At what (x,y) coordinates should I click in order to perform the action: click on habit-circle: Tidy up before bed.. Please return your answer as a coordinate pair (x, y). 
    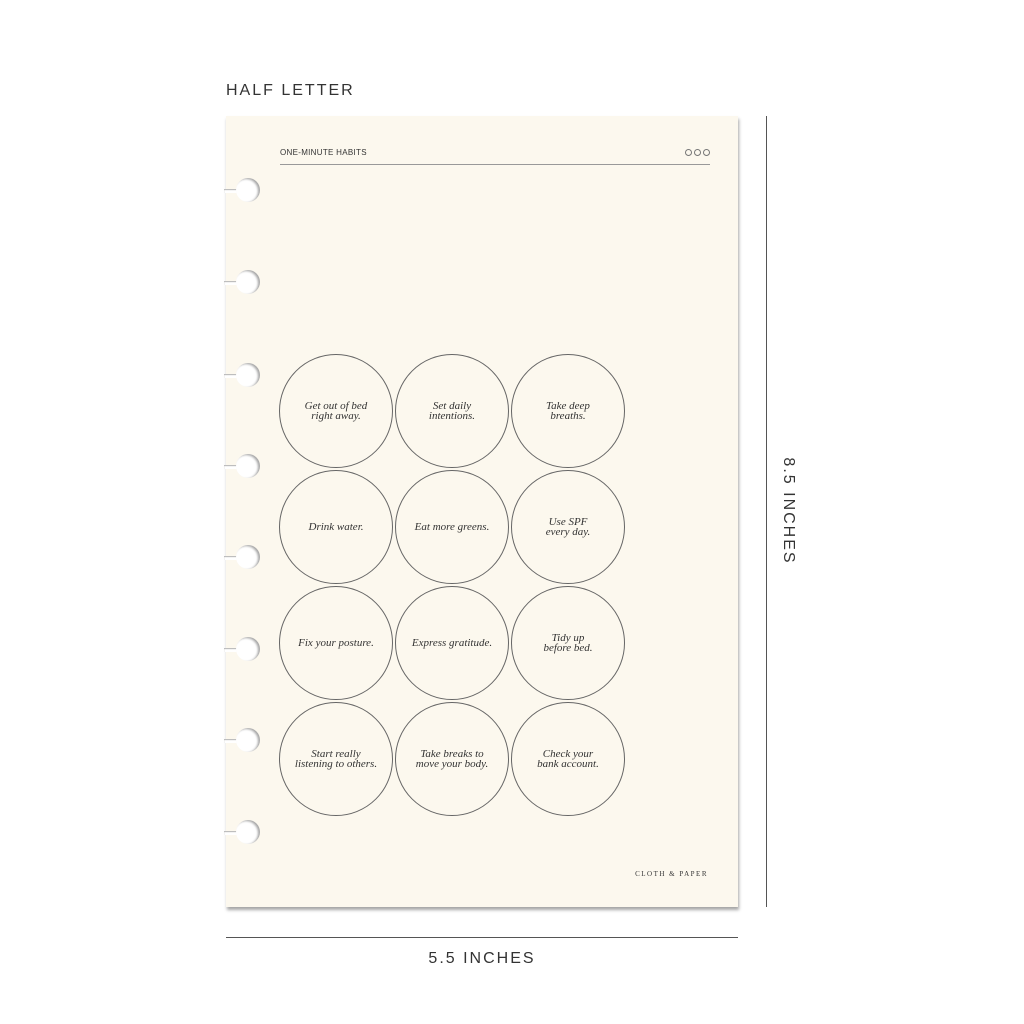
    Looking at the image, I should click on (568, 643).